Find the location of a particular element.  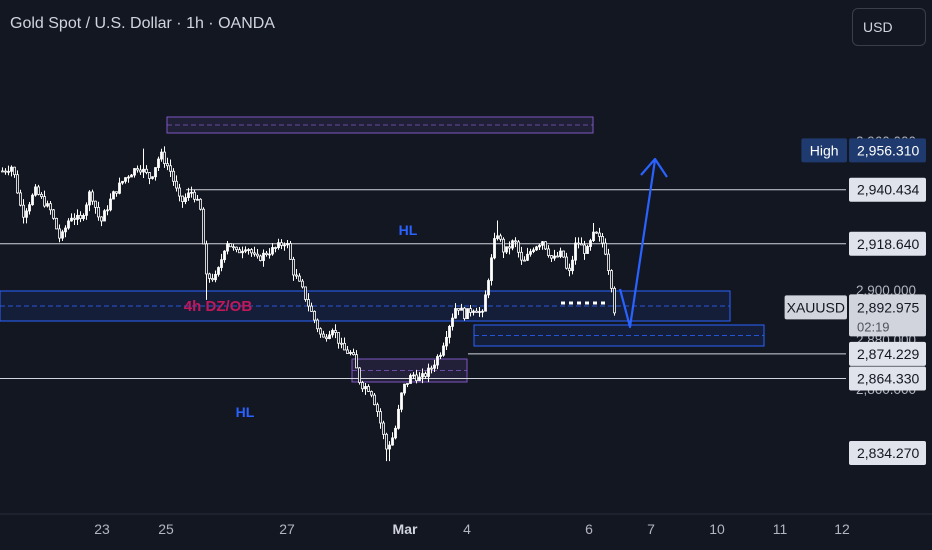

time-tick-label: Mar is located at coordinates (405, 529).